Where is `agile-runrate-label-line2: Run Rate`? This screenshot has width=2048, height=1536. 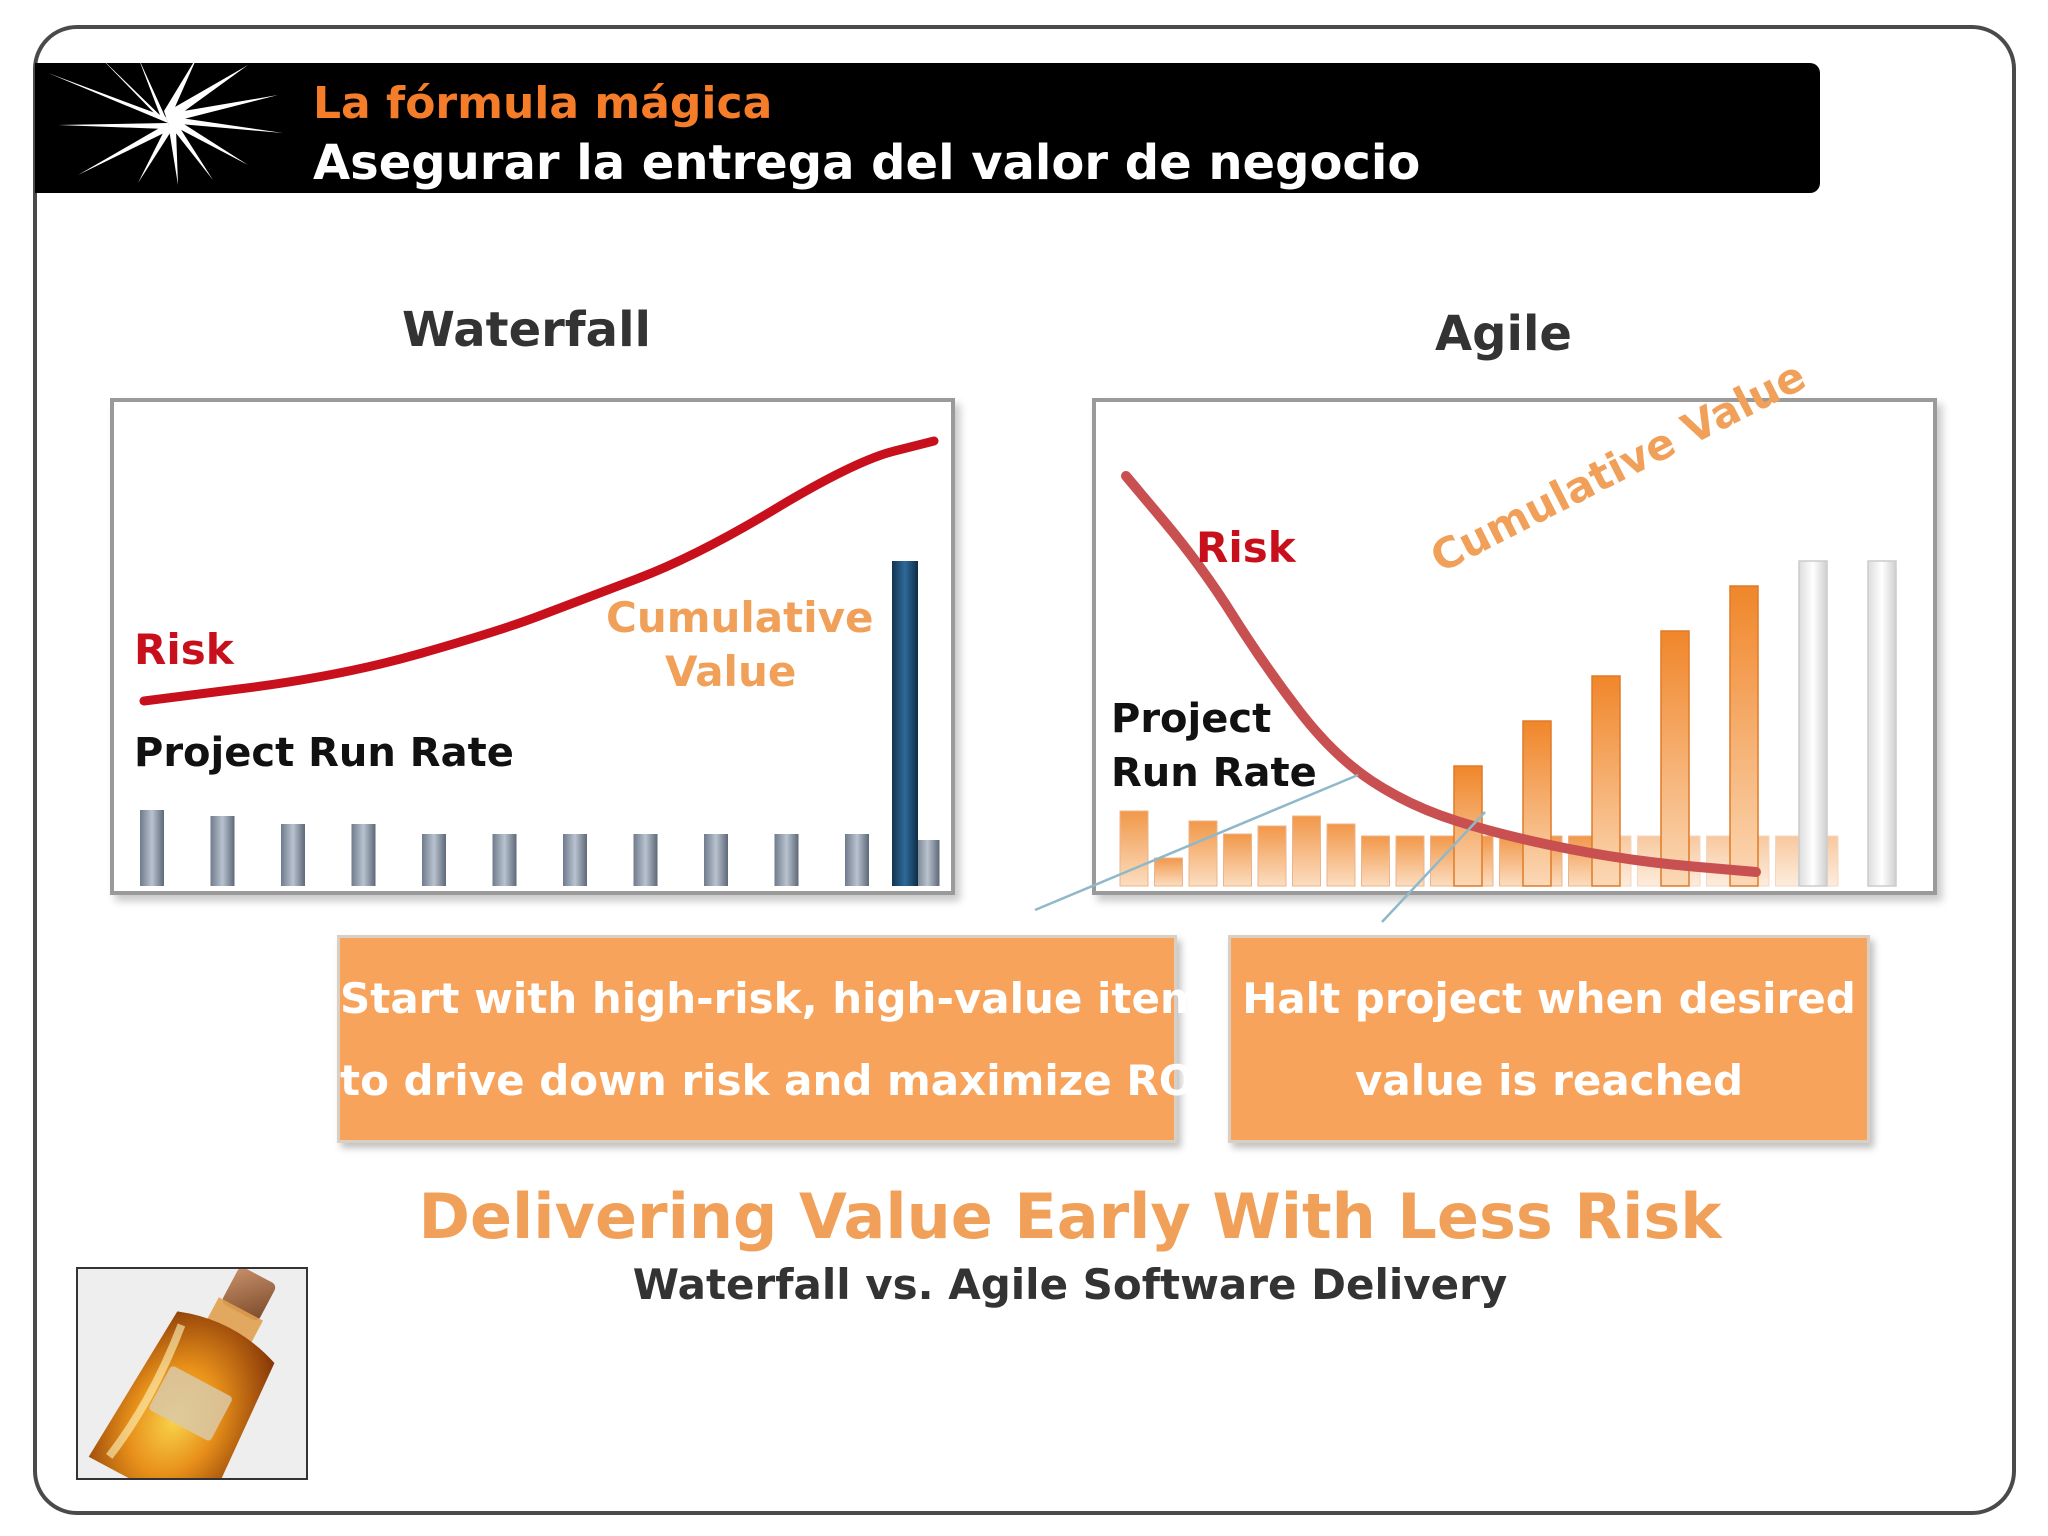
agile-runrate-label-line2: Run Rate is located at coordinates (1214, 773).